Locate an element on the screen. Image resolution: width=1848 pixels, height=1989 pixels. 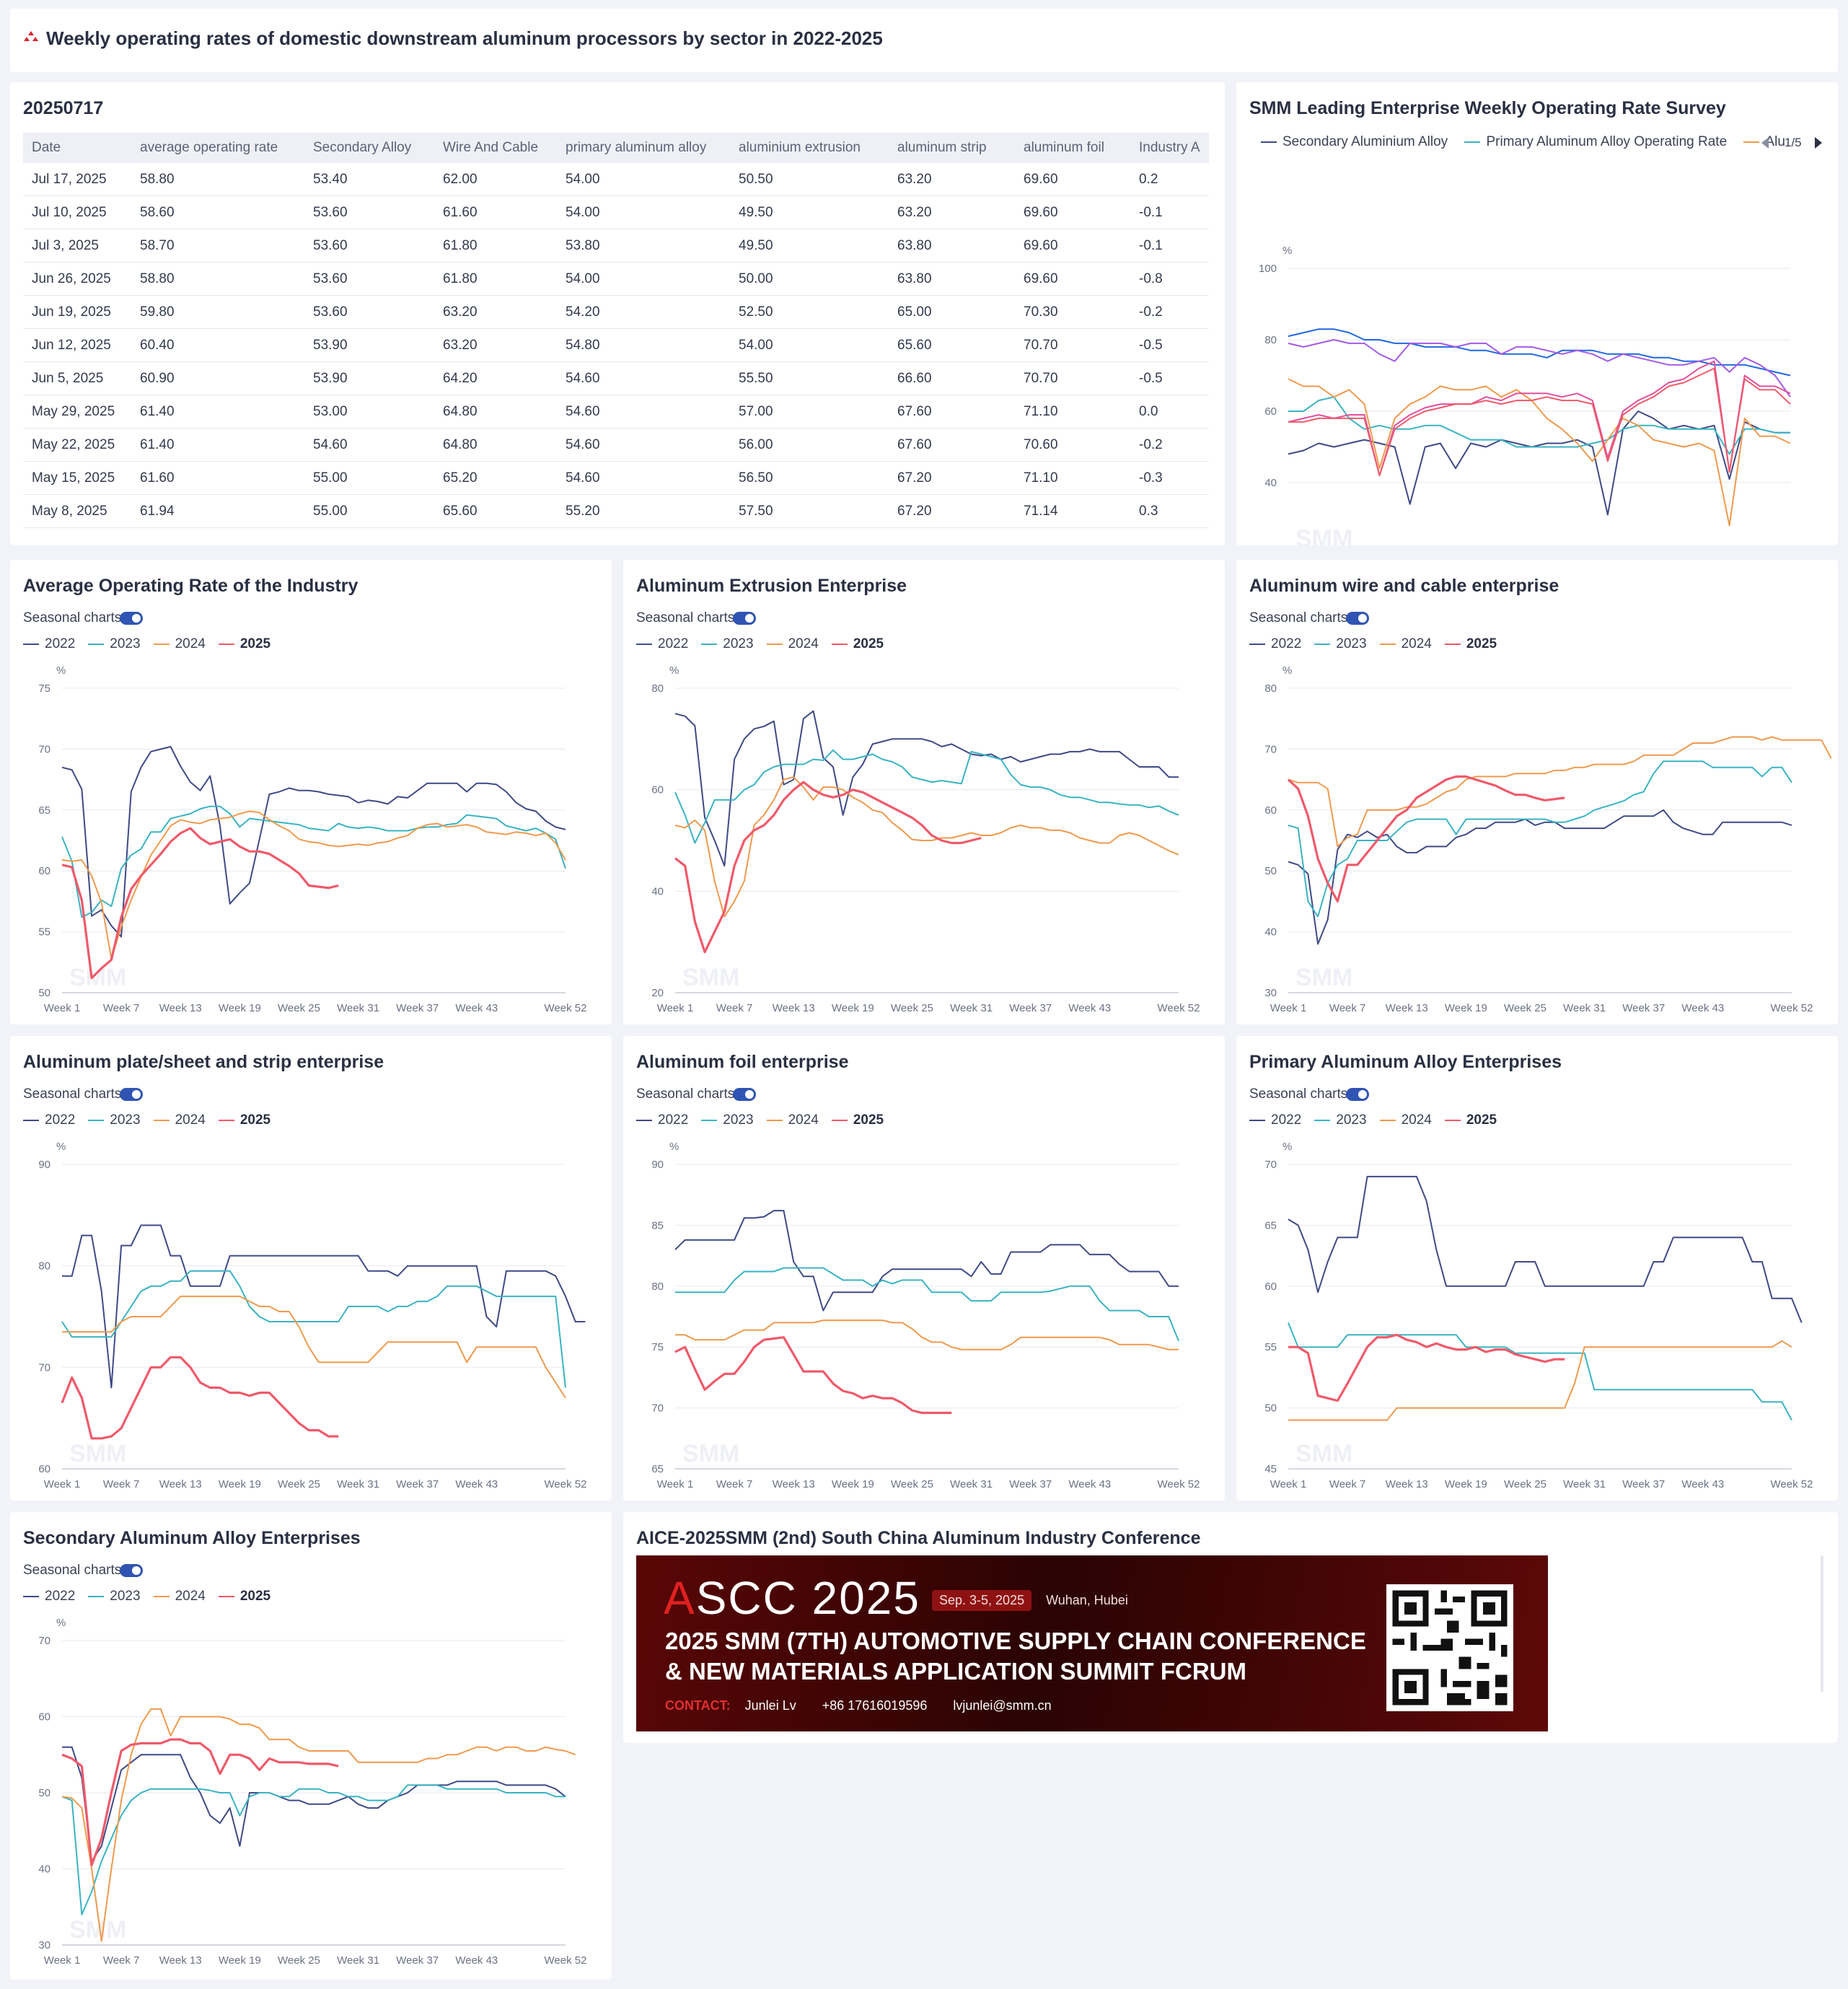
column-header: primary aluminum alloy is located at coordinates (644, 148).